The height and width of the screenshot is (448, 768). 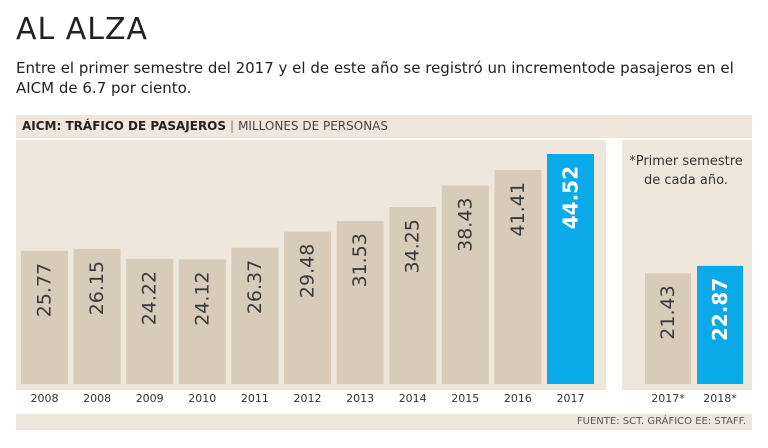 What do you see at coordinates (308, 398) in the screenshot?
I see `annual-category-label: 2012` at bounding box center [308, 398].